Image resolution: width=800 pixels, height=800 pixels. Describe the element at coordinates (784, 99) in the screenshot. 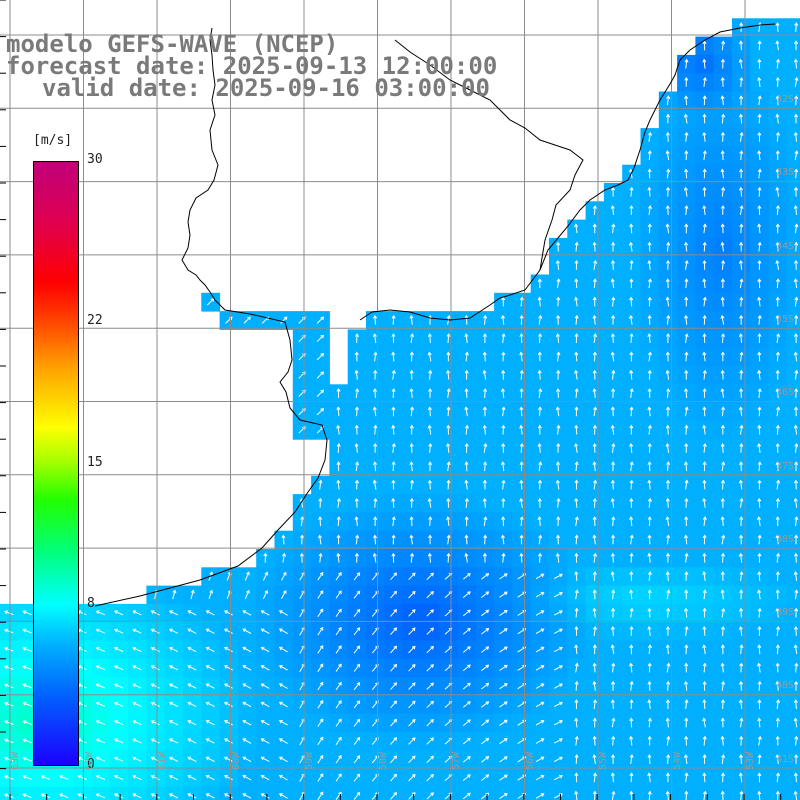

I see `latitude-label: 32S` at that location.